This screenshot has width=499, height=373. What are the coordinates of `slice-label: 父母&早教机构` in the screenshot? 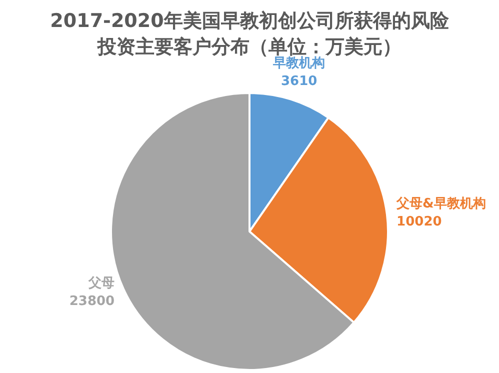 It's located at (441, 204).